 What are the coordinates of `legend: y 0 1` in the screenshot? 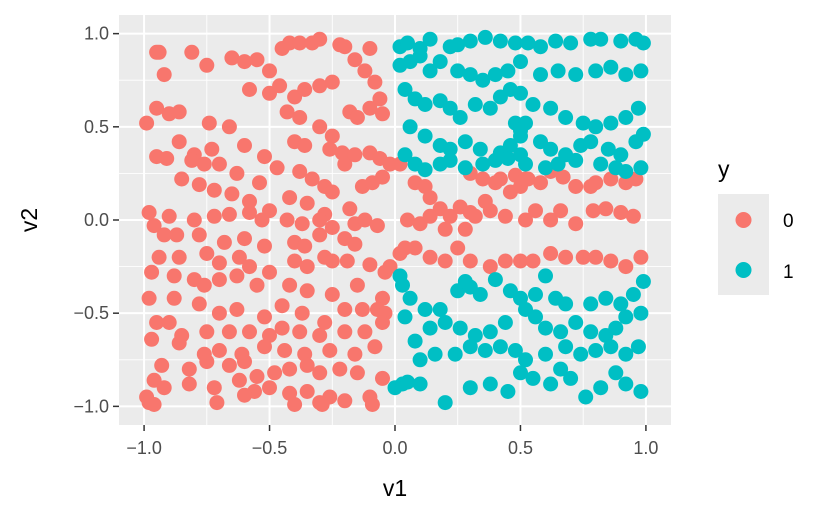 It's located at (756, 225).